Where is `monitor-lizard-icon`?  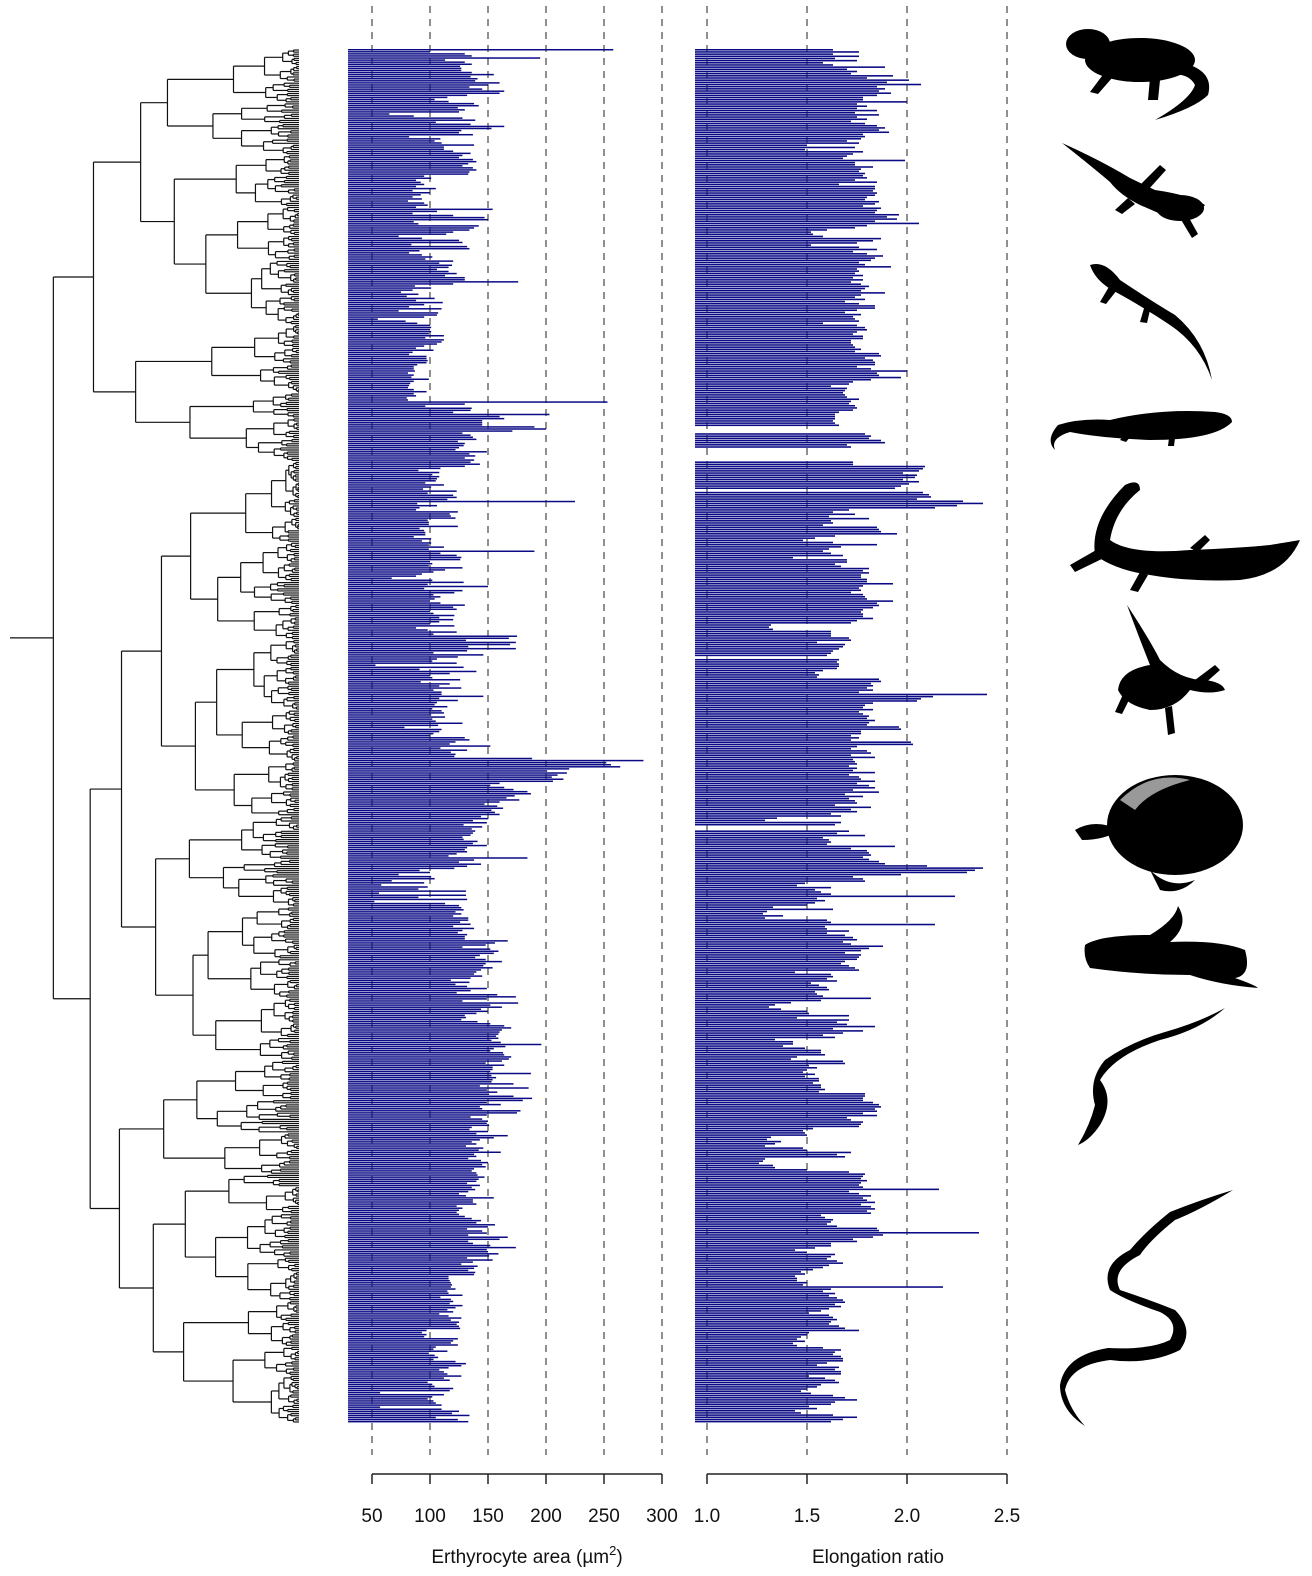
monitor-lizard-icon is located at coordinates (1185, 537).